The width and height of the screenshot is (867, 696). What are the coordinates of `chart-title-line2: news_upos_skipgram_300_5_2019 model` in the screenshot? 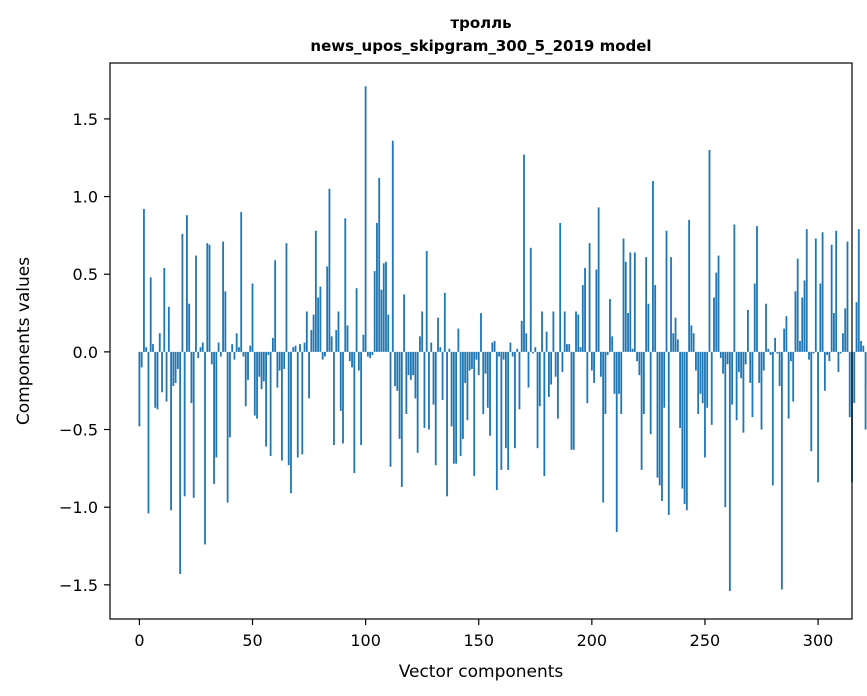 It's located at (480, 46).